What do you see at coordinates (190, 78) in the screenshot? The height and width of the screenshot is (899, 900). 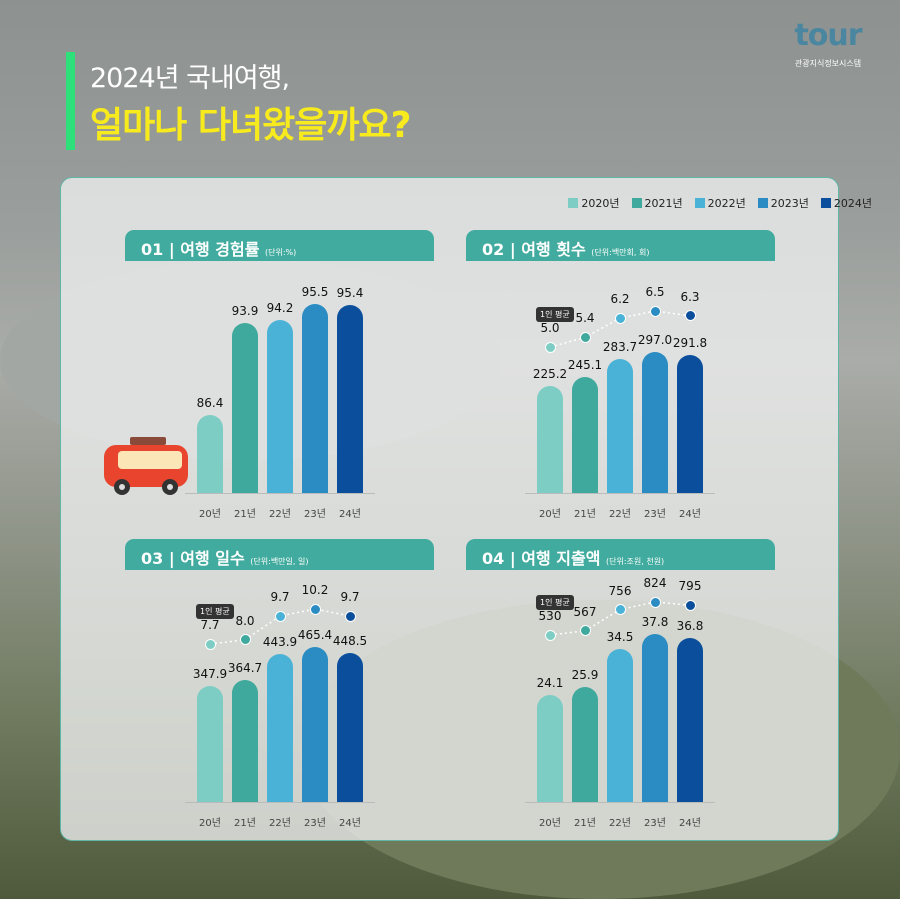 I see `title-line1: 2024년 국내여행,` at bounding box center [190, 78].